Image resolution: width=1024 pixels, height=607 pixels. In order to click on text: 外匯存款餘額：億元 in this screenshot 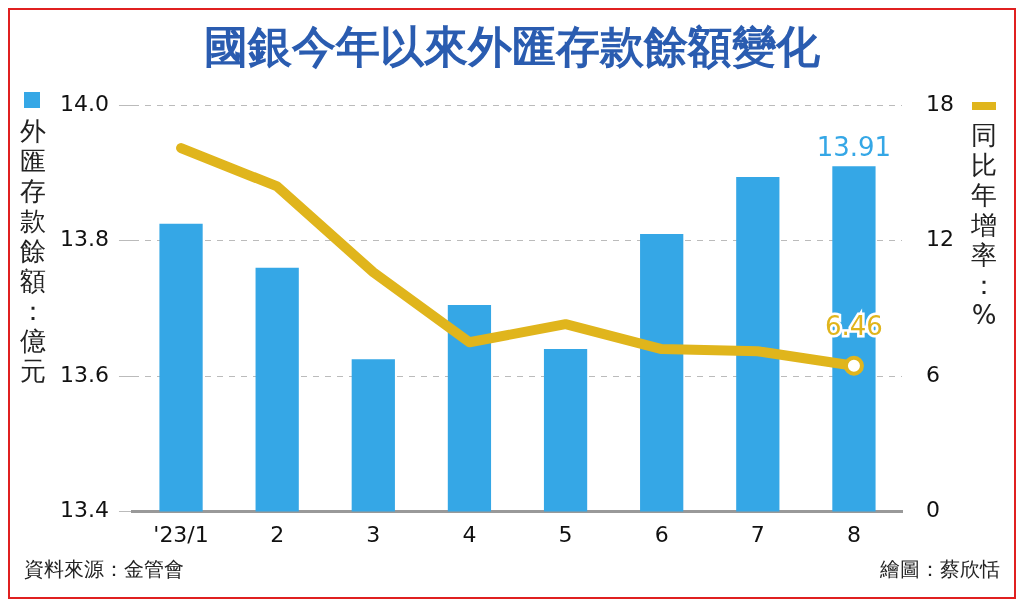, I will do `click(33, 251)`.